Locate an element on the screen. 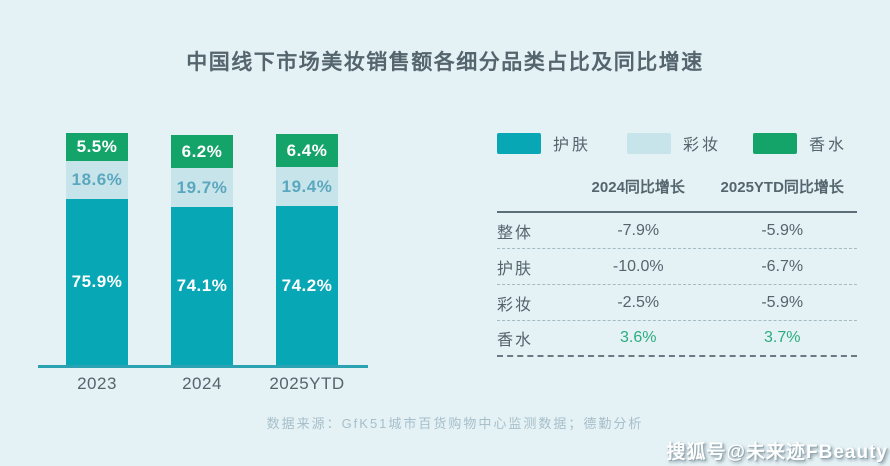 The height and width of the screenshot is (466, 890). legend-label-skincare: 护肤 is located at coordinates (572, 145).